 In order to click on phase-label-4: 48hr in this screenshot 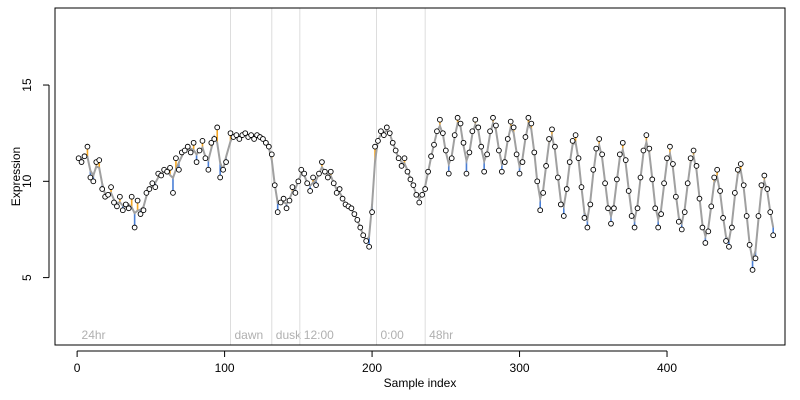, I will do `click(441, 335)`.